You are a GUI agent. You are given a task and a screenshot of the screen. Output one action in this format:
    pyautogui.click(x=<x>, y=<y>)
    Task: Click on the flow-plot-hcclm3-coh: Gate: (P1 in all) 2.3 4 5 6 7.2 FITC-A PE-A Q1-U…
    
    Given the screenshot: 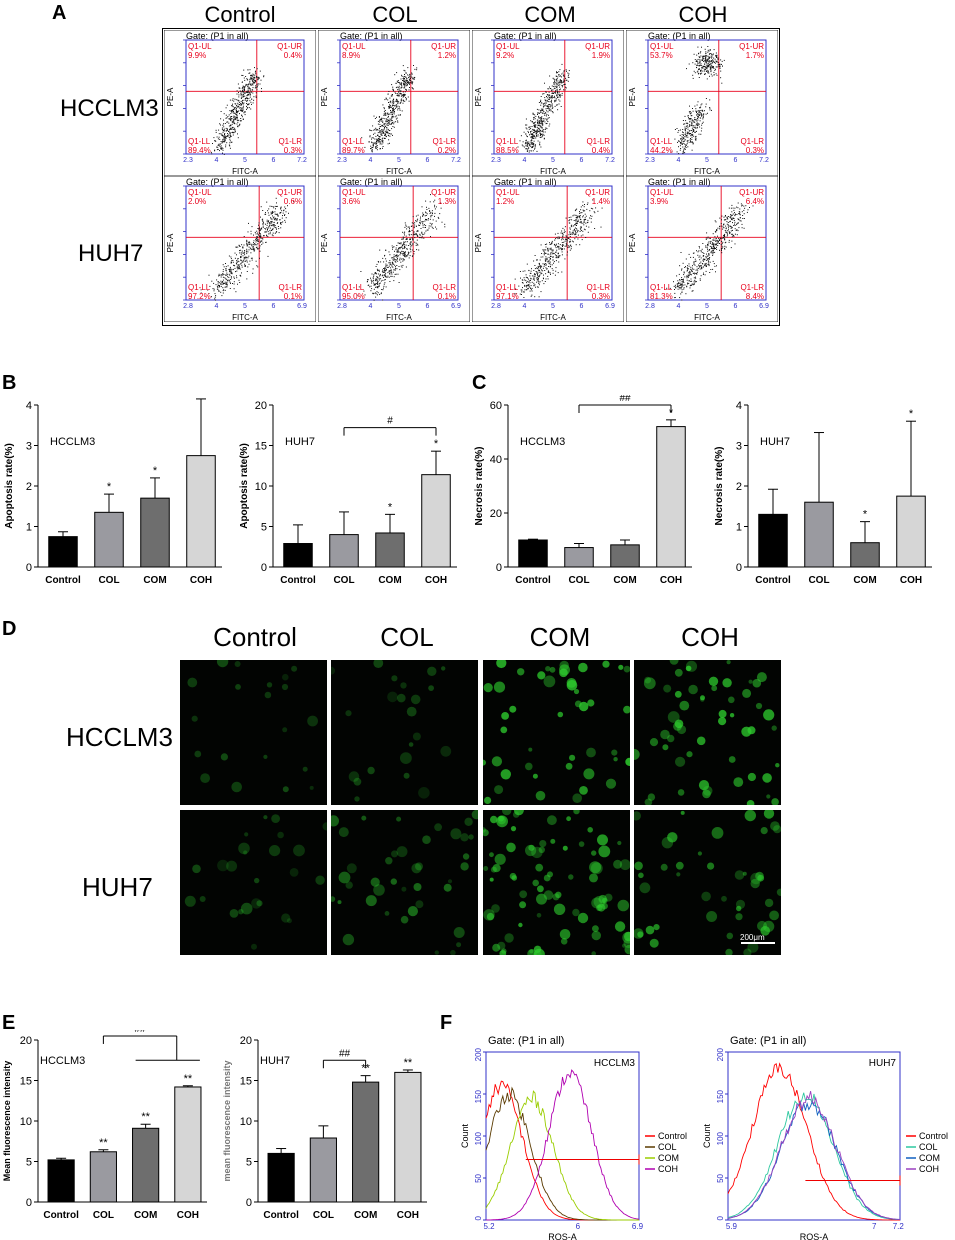 What is the action you would take?
    pyautogui.click(x=702, y=103)
    